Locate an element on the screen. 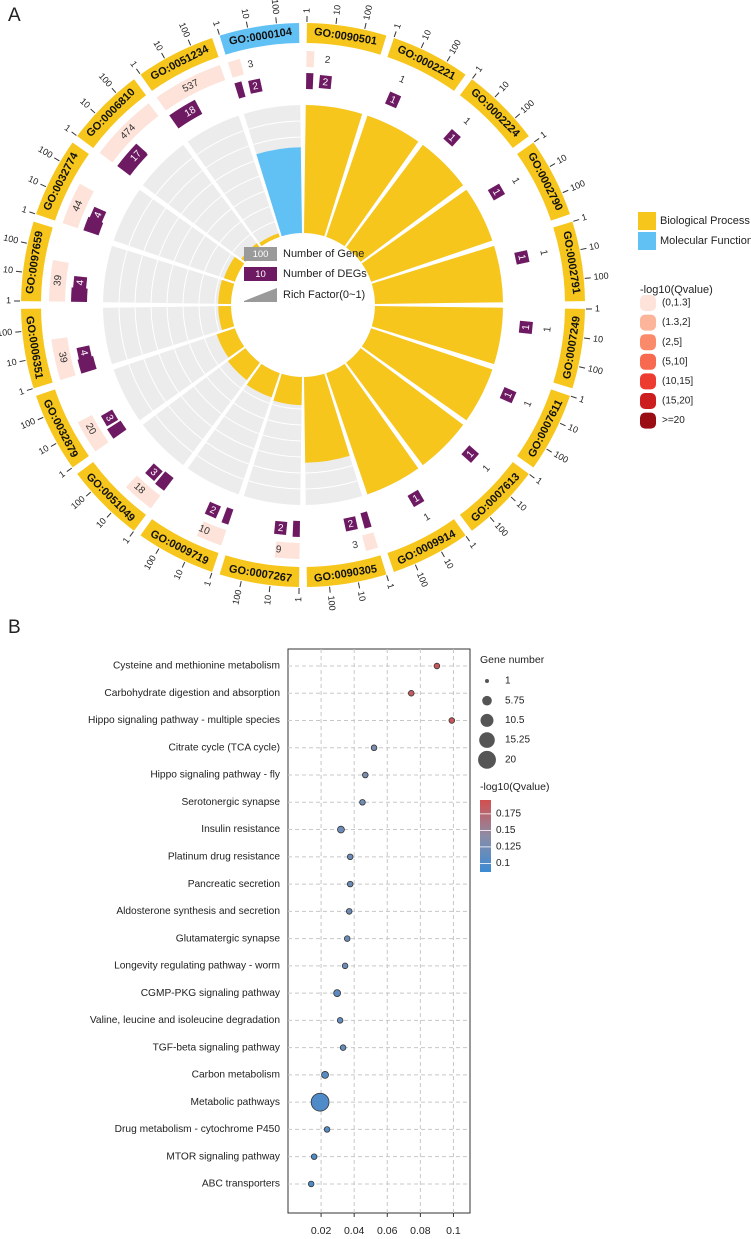  deg-label: 4 is located at coordinates (98, 215).